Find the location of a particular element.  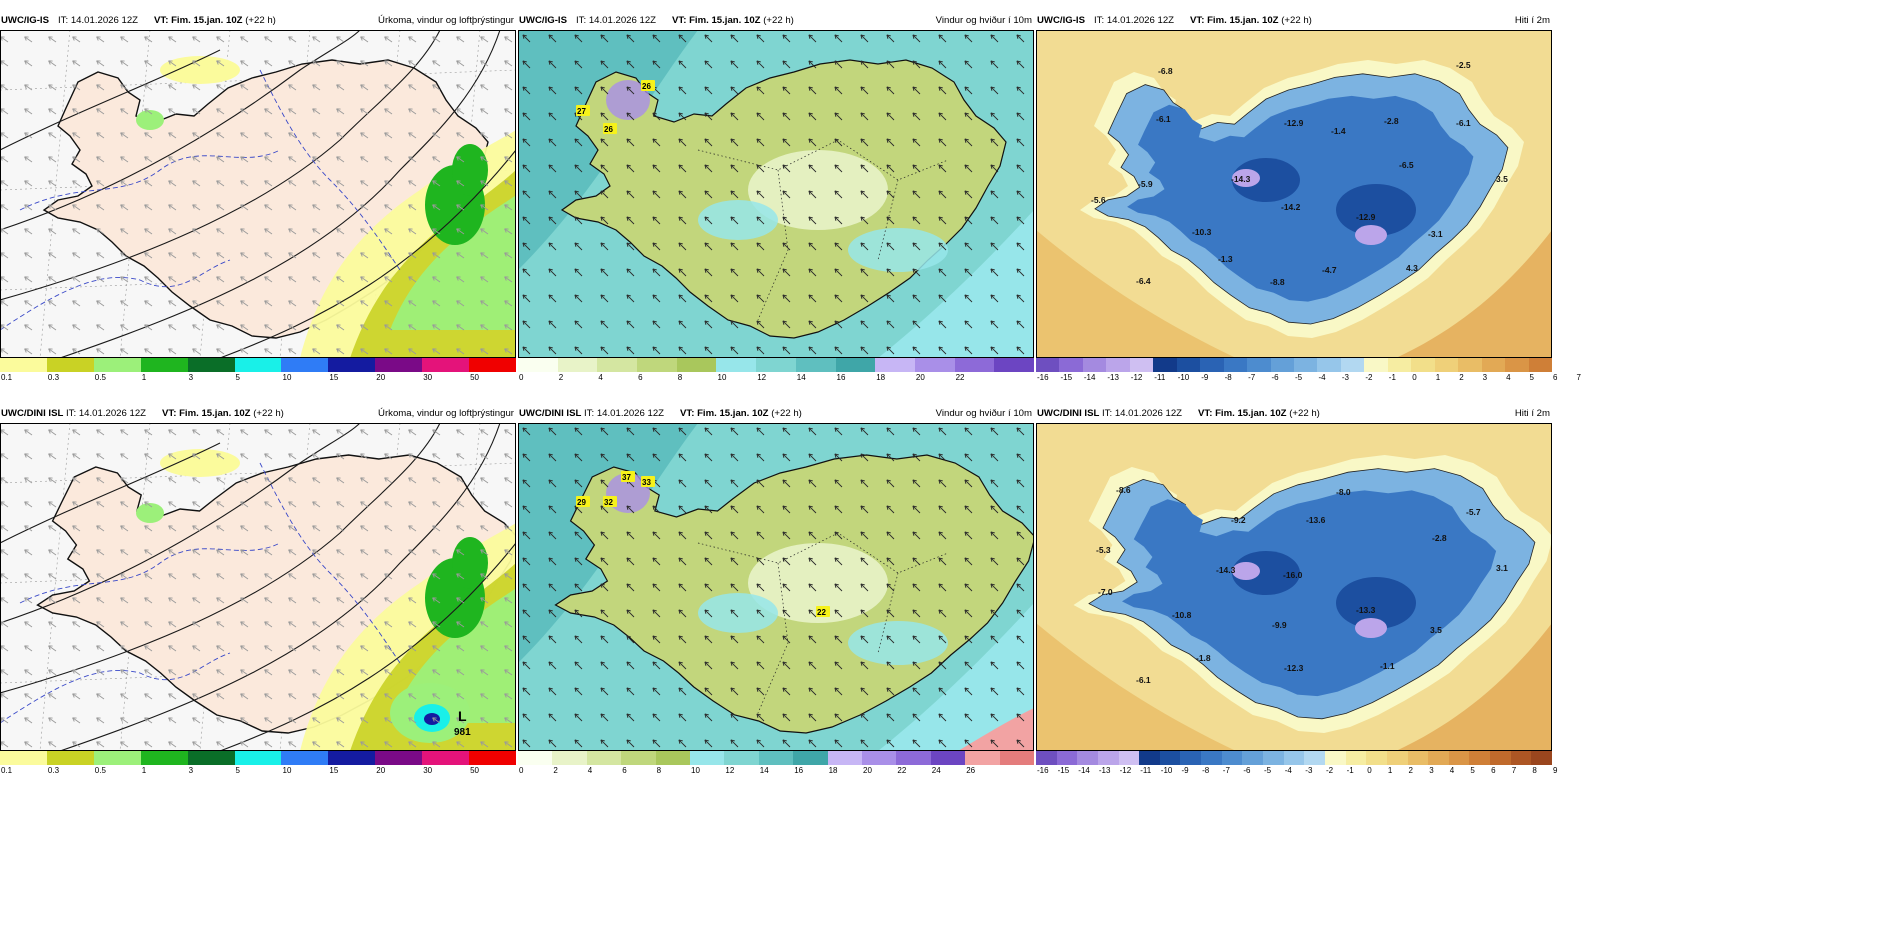

colorbar-tick-label: -14 is located at coordinates (1084, 770).